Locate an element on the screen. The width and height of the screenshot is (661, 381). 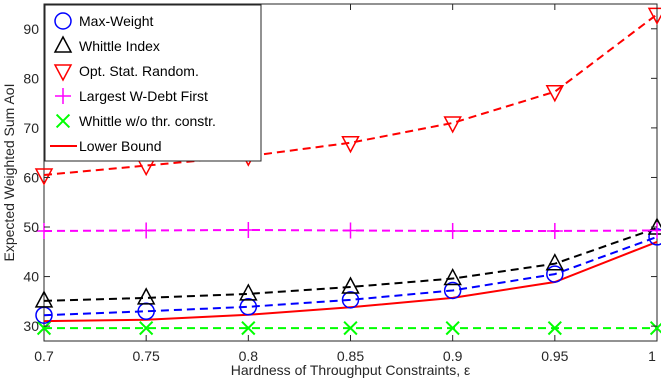
legend-entry: Whittle w/o thr. constr. is located at coordinates (135, 121).